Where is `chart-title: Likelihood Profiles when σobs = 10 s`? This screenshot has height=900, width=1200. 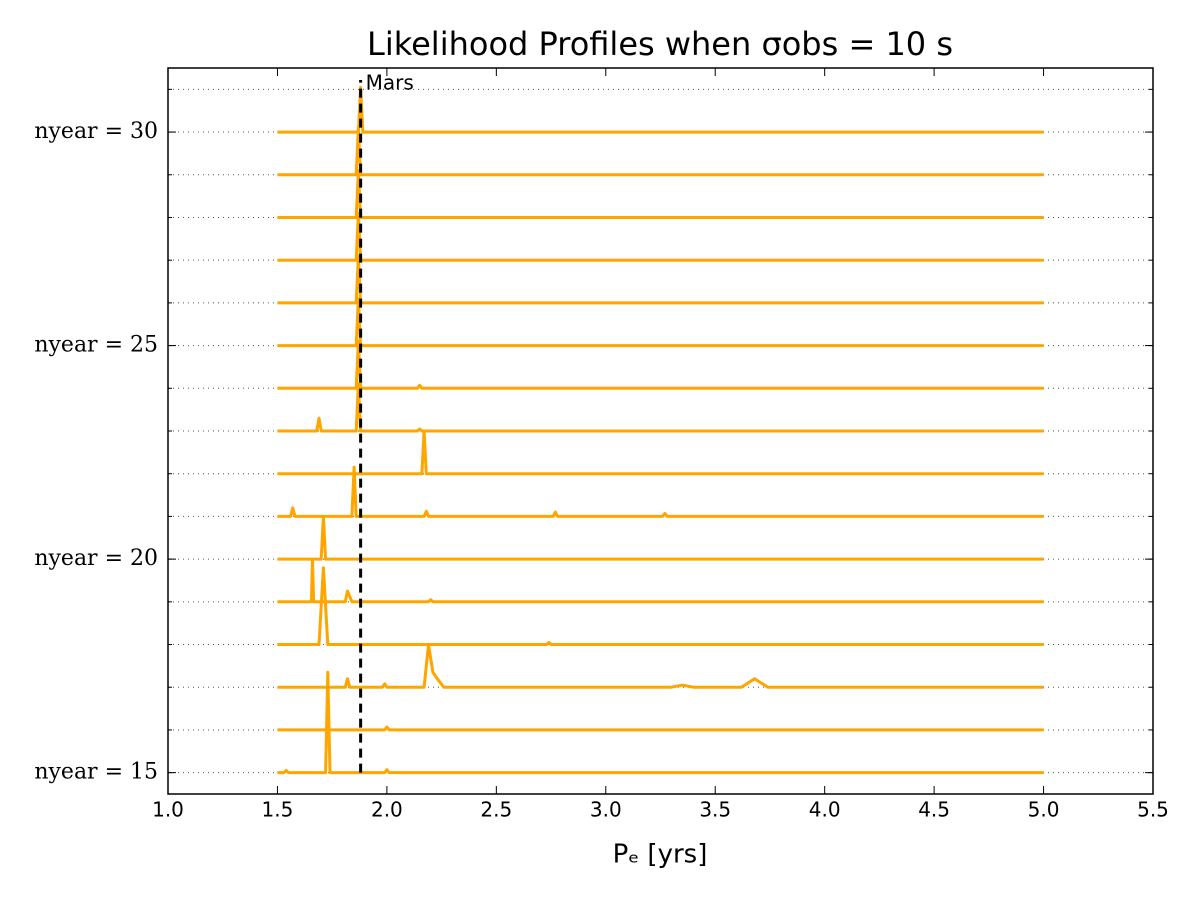
chart-title: Likelihood Profiles when σobs = 10 s is located at coordinates (660, 44).